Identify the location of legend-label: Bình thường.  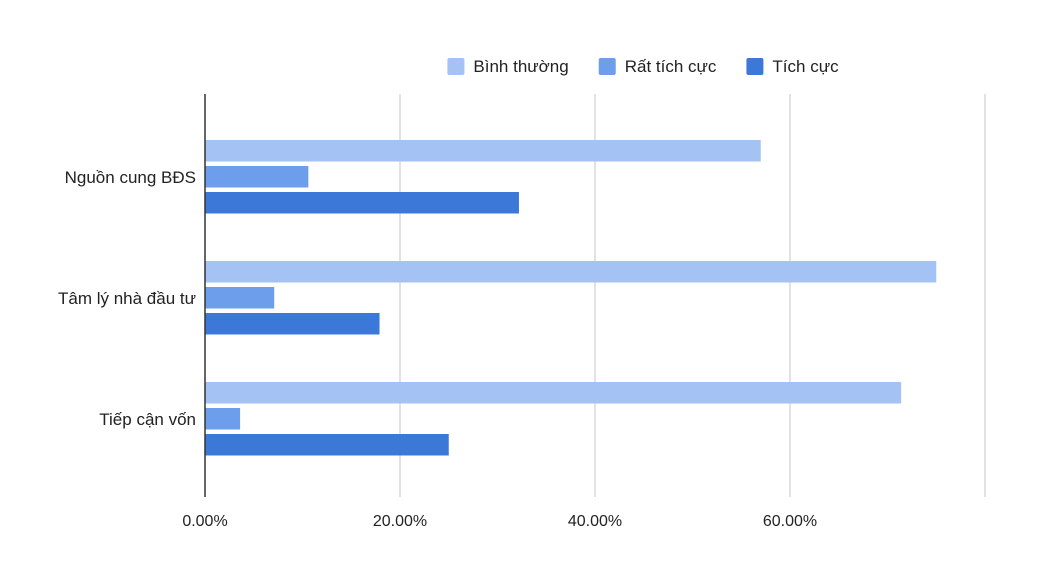
(520, 66).